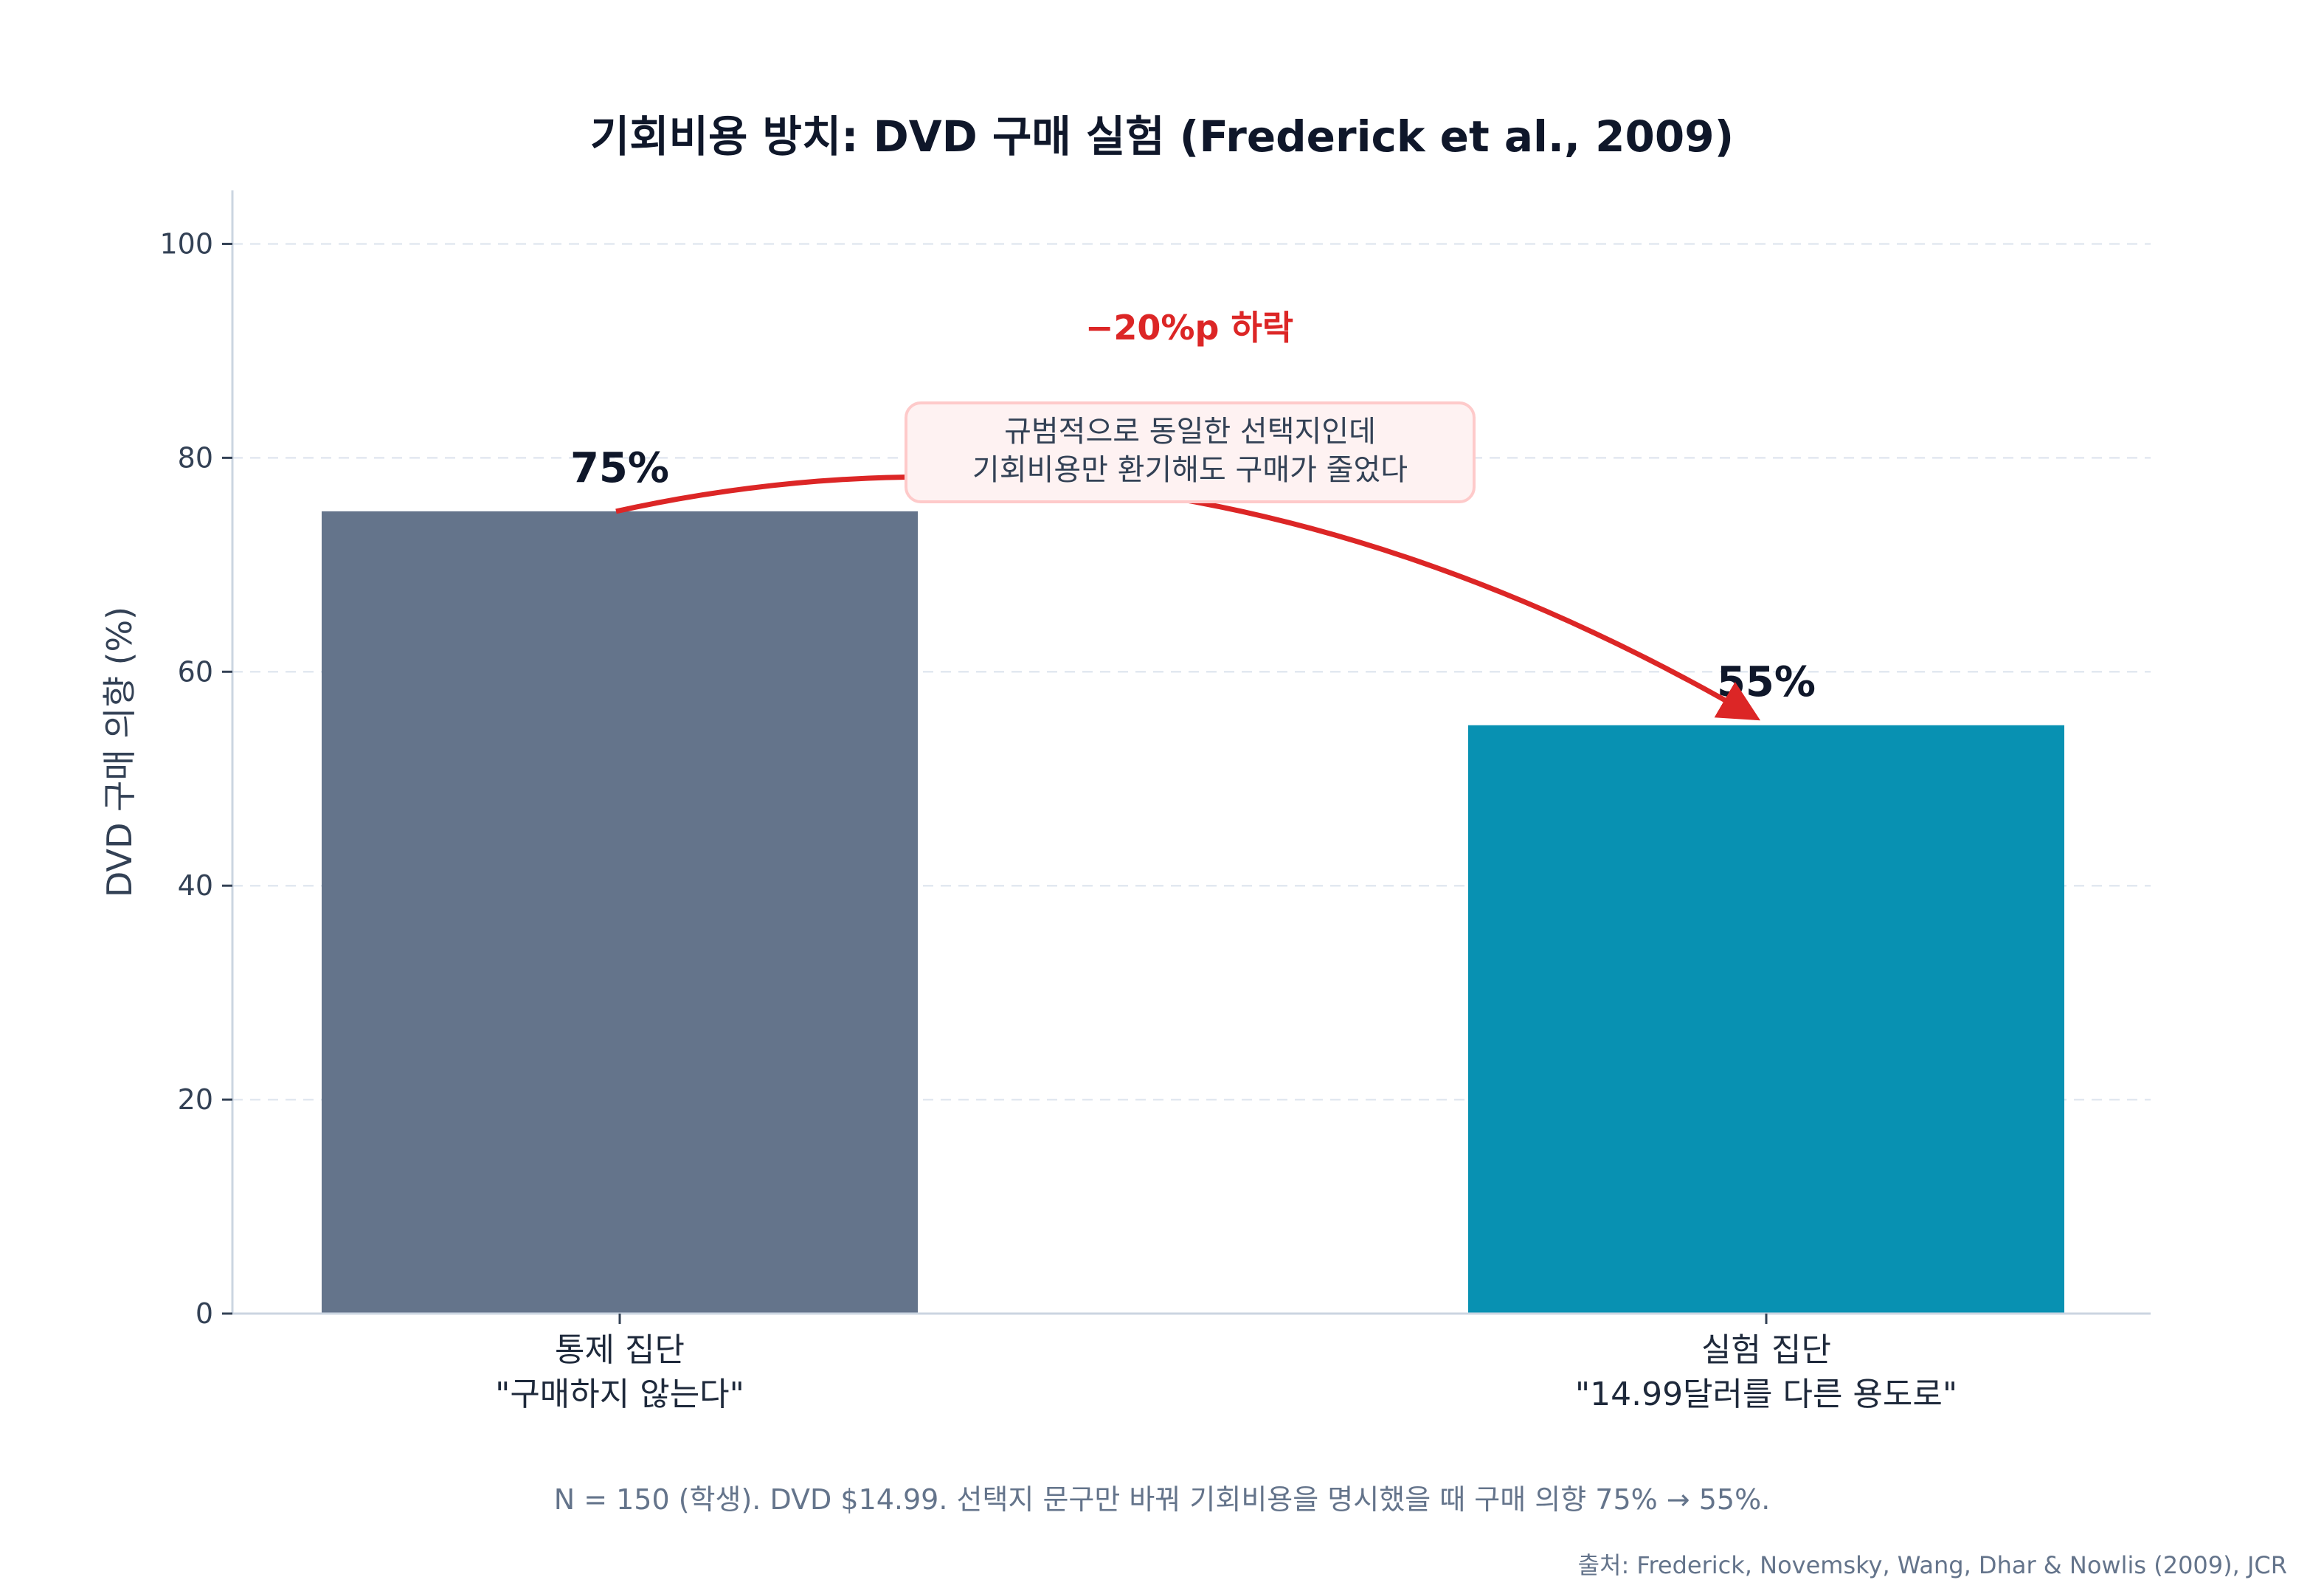 Image resolution: width=2324 pixels, height=1594 pixels. What do you see at coordinates (619, 1394) in the screenshot?
I see `x-category-label: "구매하지 않는다"` at bounding box center [619, 1394].